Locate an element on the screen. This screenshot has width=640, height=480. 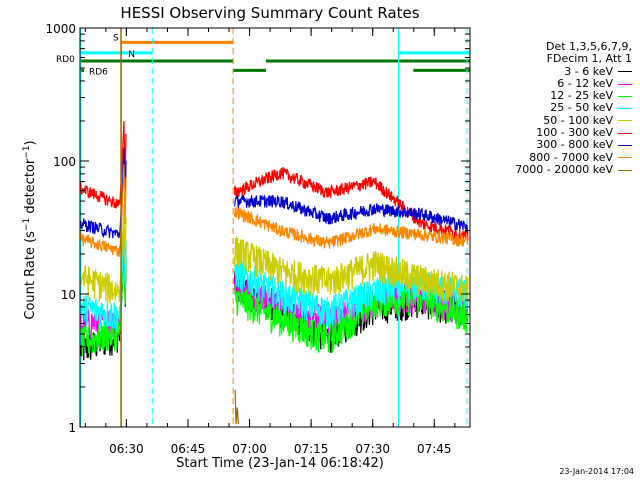
legend-label: 7000 - 20000 keV is located at coordinates (564, 169).